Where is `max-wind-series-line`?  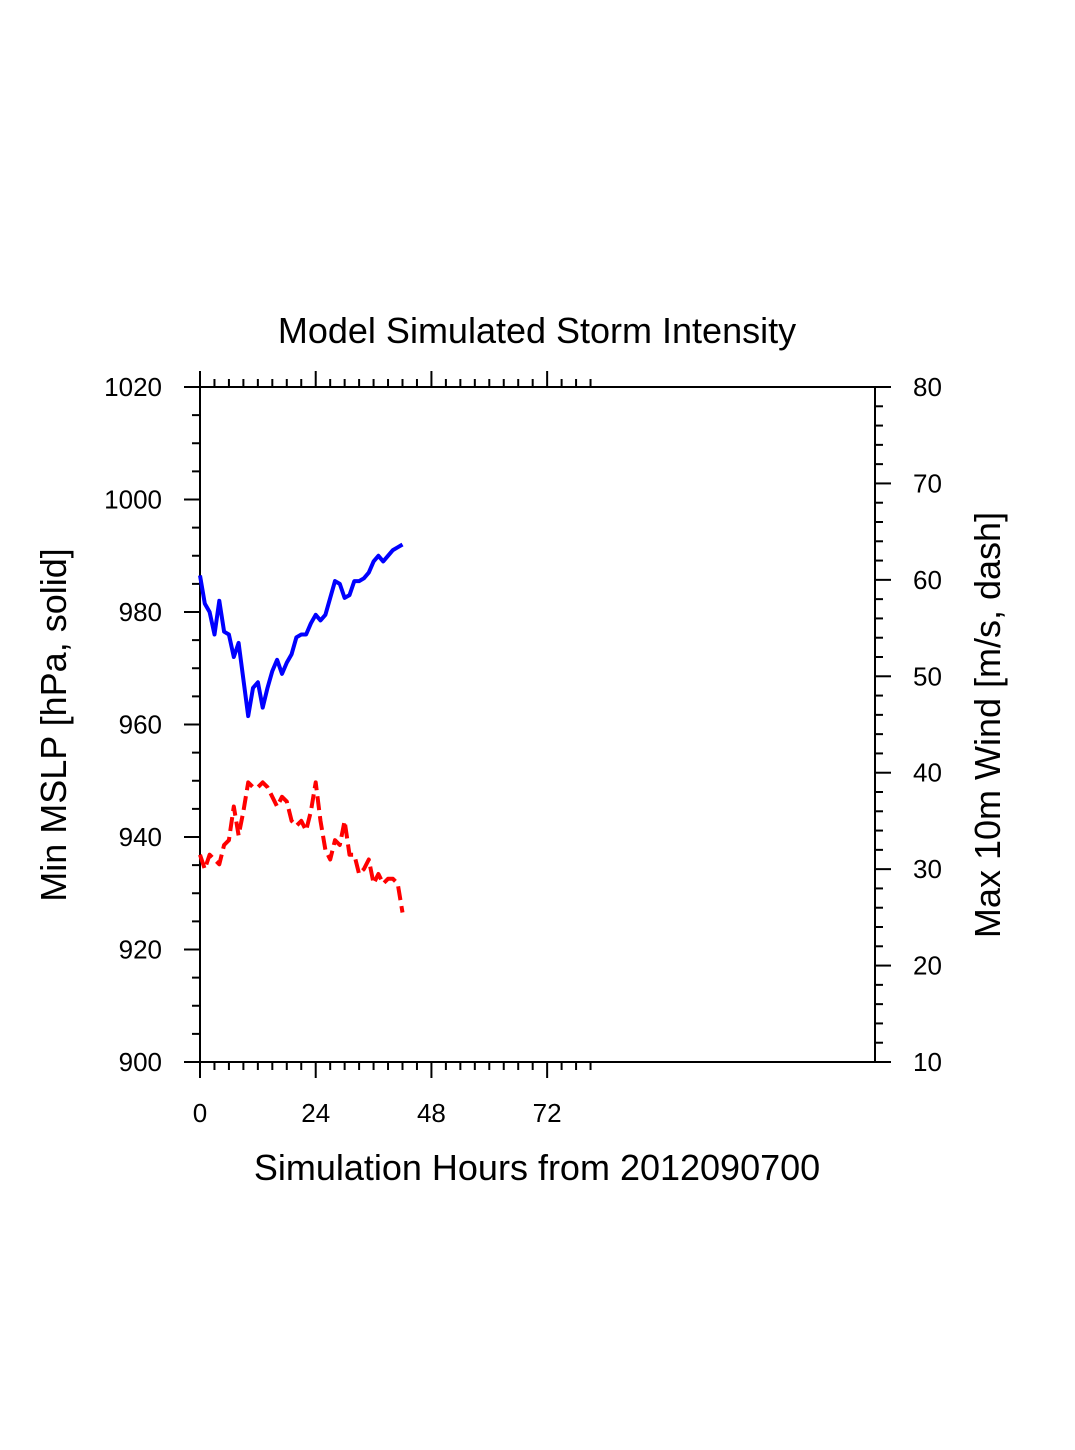 max-wind-series-line is located at coordinates (301, 846).